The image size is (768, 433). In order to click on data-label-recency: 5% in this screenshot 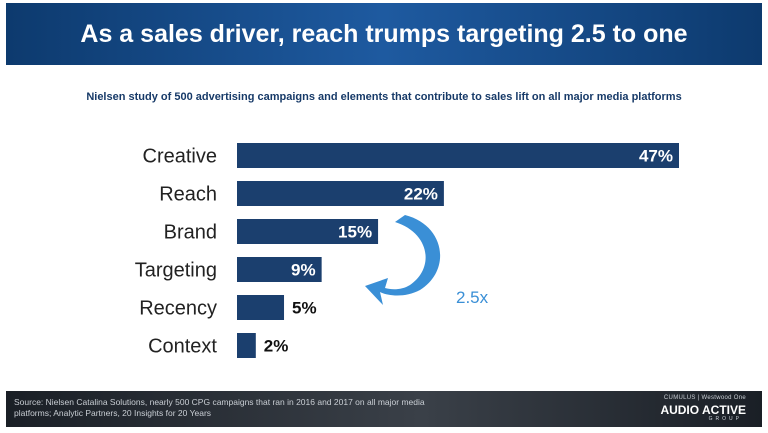, I will do `click(304, 308)`.